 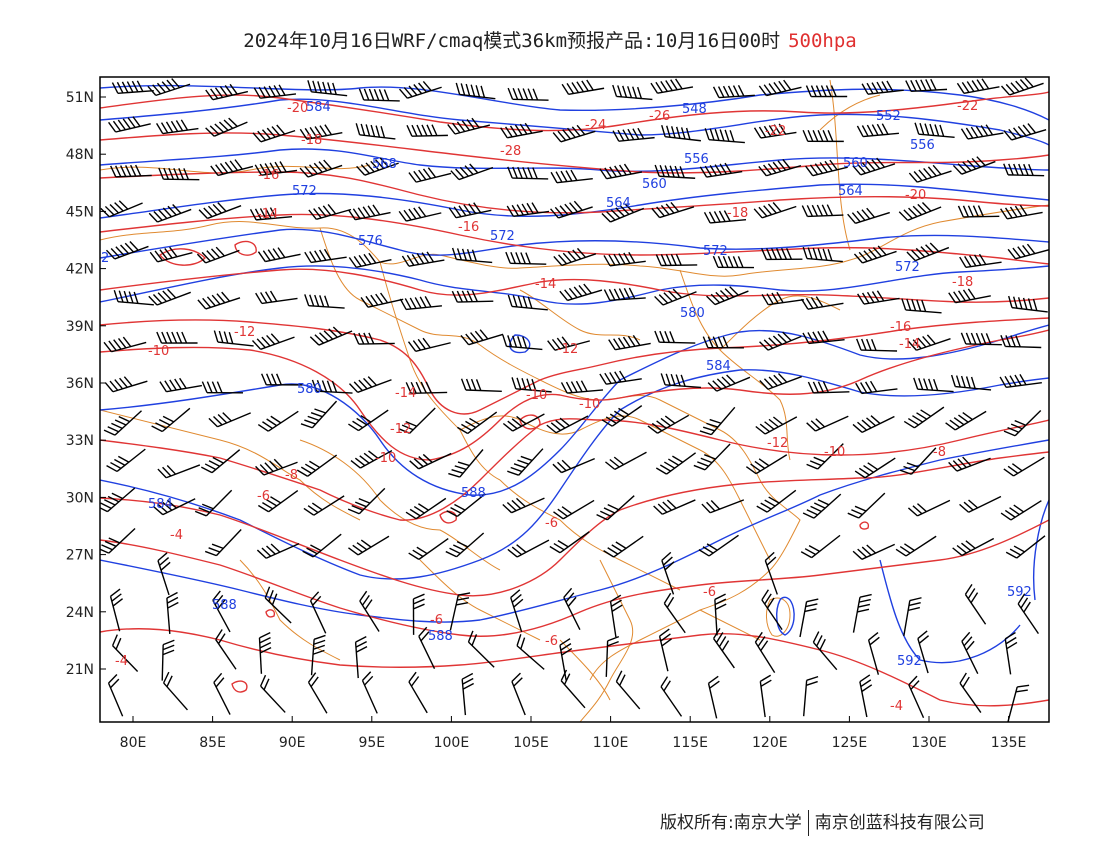 I want to click on temp-label: -4, so click(x=176, y=535).